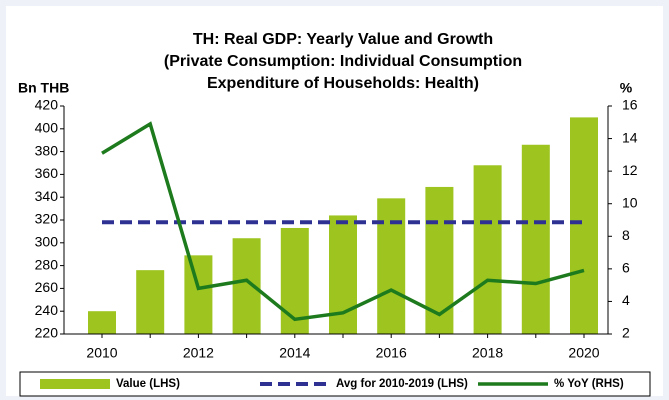  I want to click on y-tick-label: 320, so click(47, 219).